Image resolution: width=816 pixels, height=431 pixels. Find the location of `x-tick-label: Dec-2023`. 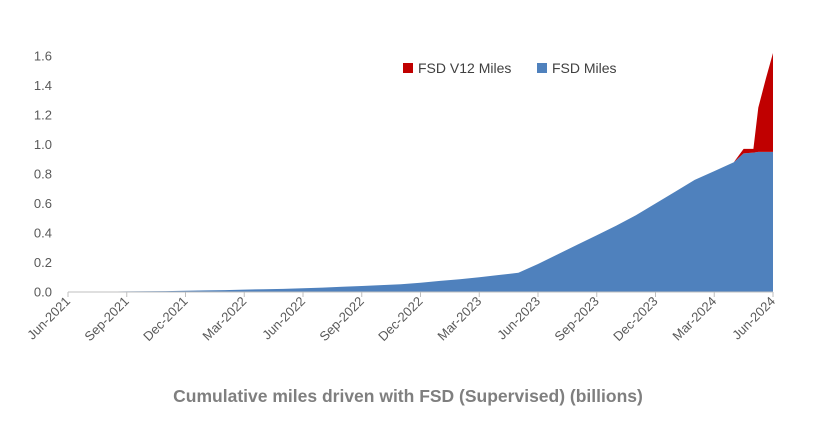

x-tick-label: Dec-2023 is located at coordinates (635, 319).